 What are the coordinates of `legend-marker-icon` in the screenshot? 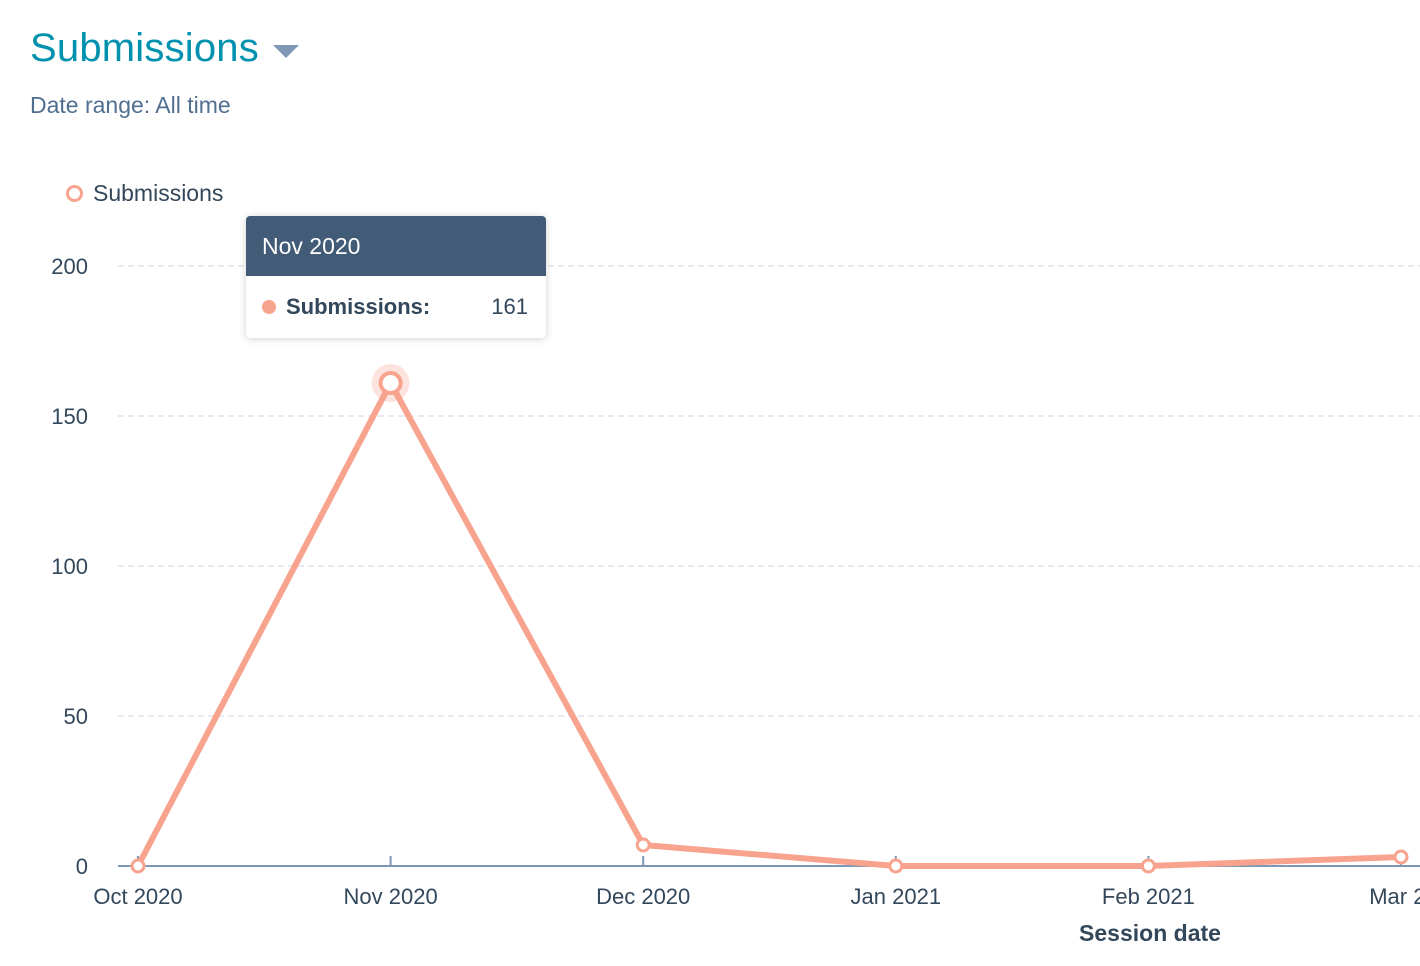 It's located at (74, 193).